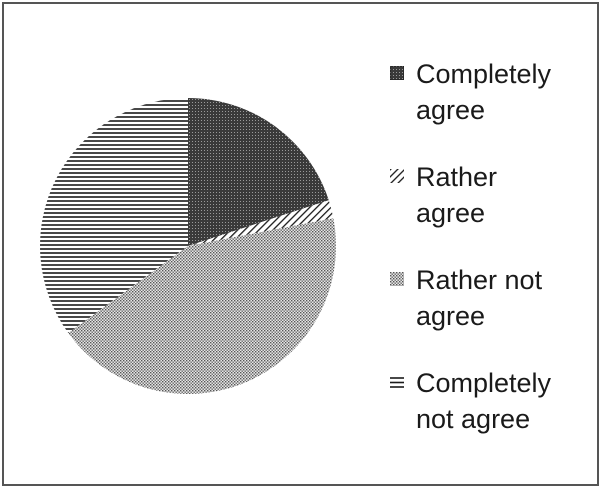  I want to click on legend-label: Completely agree, so click(506, 92).